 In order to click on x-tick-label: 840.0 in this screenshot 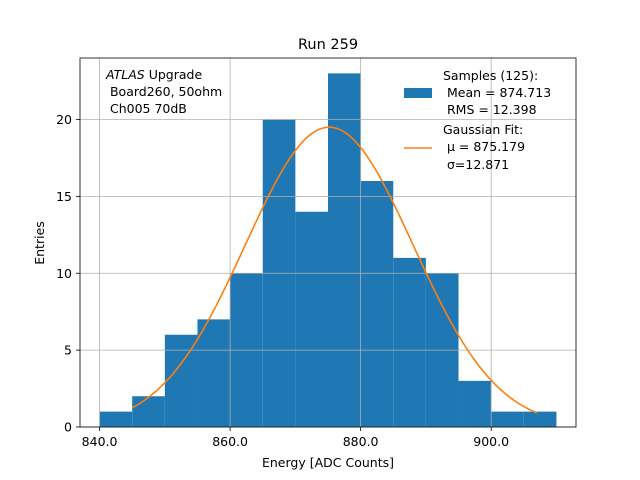, I will do `click(100, 441)`.